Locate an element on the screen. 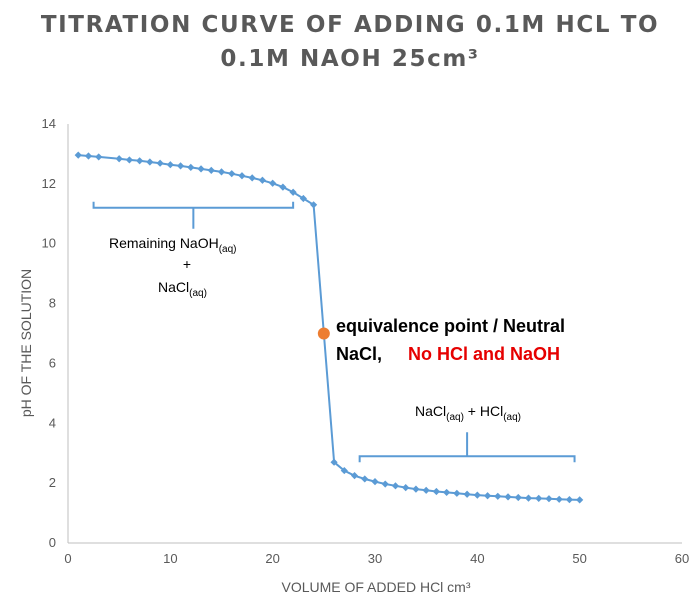 Image resolution: width=700 pixels, height=610 pixels. x-tick-label: 30 is located at coordinates (375, 558).